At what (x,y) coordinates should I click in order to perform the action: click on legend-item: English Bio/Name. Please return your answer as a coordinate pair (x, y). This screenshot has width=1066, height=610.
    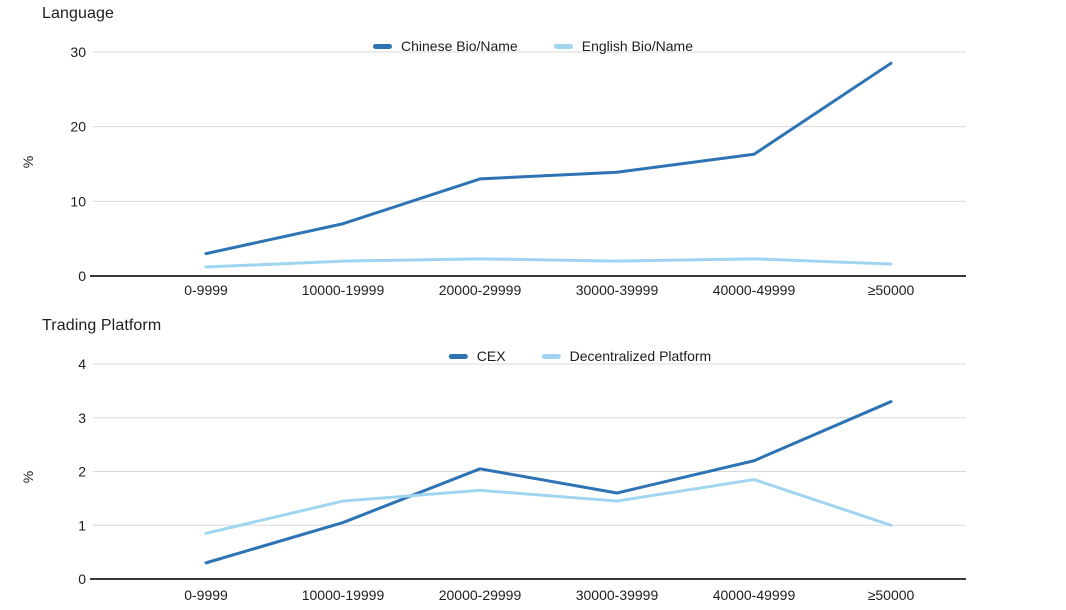
    Looking at the image, I should click on (623, 46).